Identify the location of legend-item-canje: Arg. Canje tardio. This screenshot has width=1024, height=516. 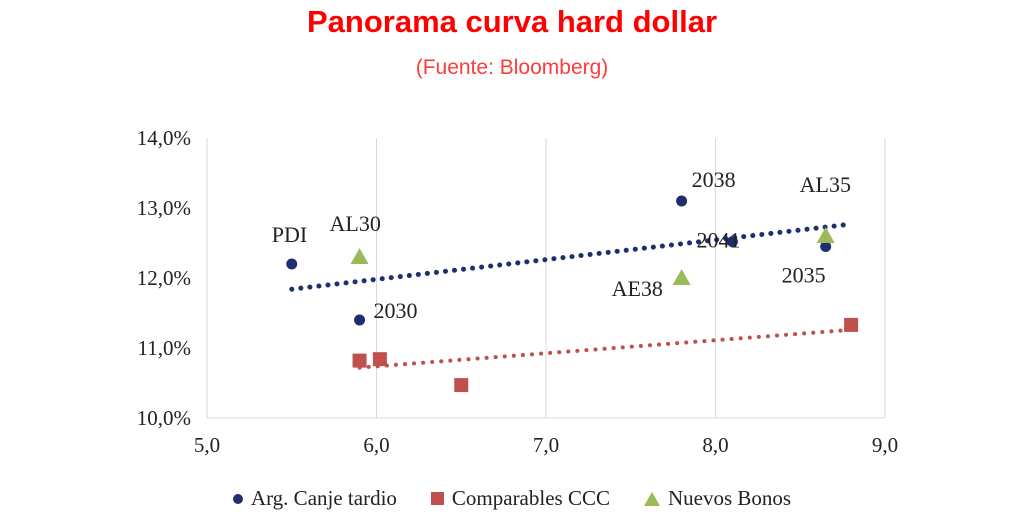
(314, 498).